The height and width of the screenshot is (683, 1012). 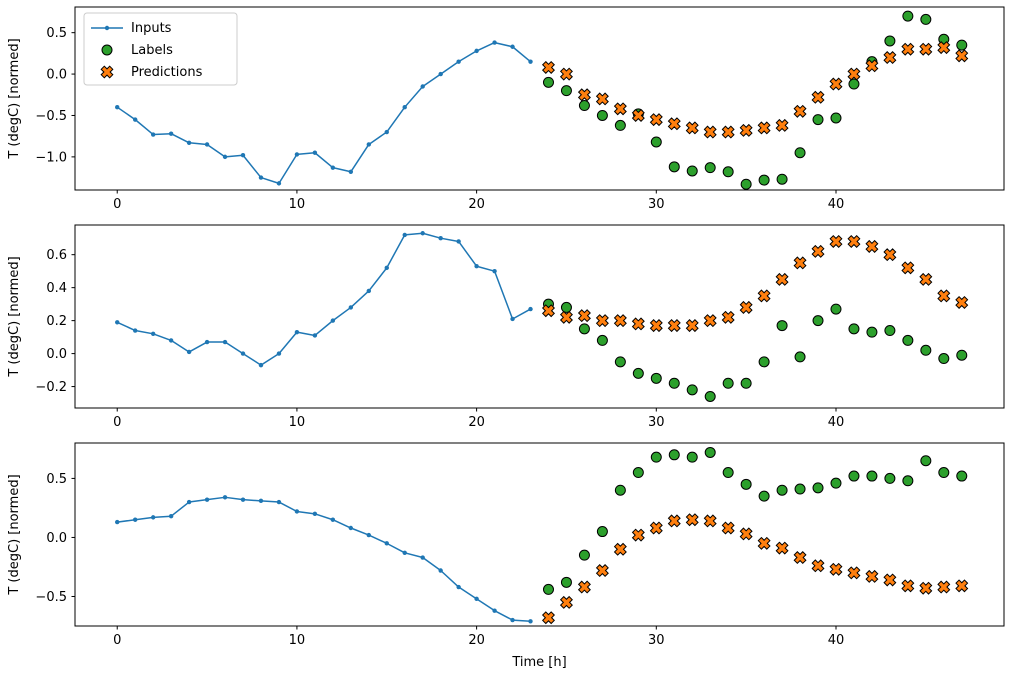 I want to click on y-tick-label: −0.5, so click(x=51, y=116).